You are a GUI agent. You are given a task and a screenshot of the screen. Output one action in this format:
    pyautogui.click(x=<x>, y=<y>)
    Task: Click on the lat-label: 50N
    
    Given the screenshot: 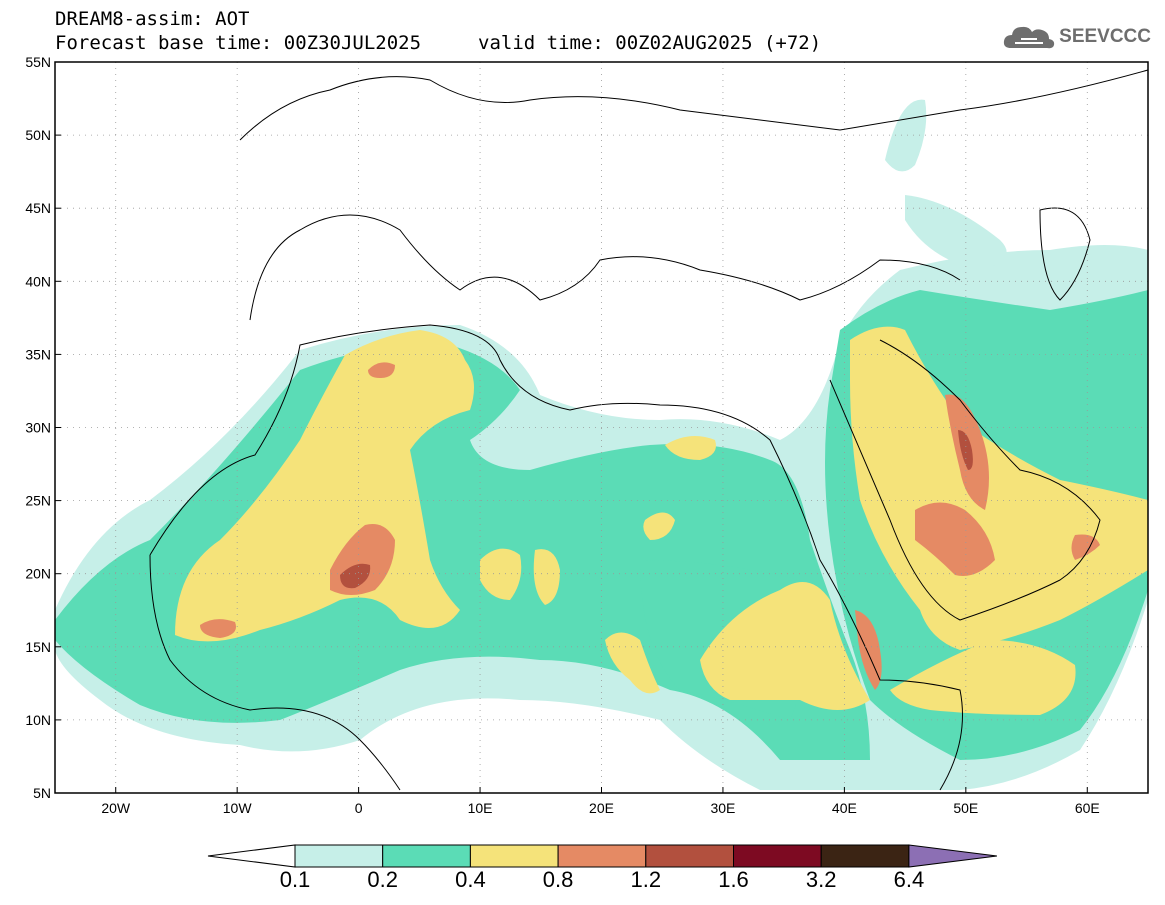 What is the action you would take?
    pyautogui.click(x=38, y=135)
    